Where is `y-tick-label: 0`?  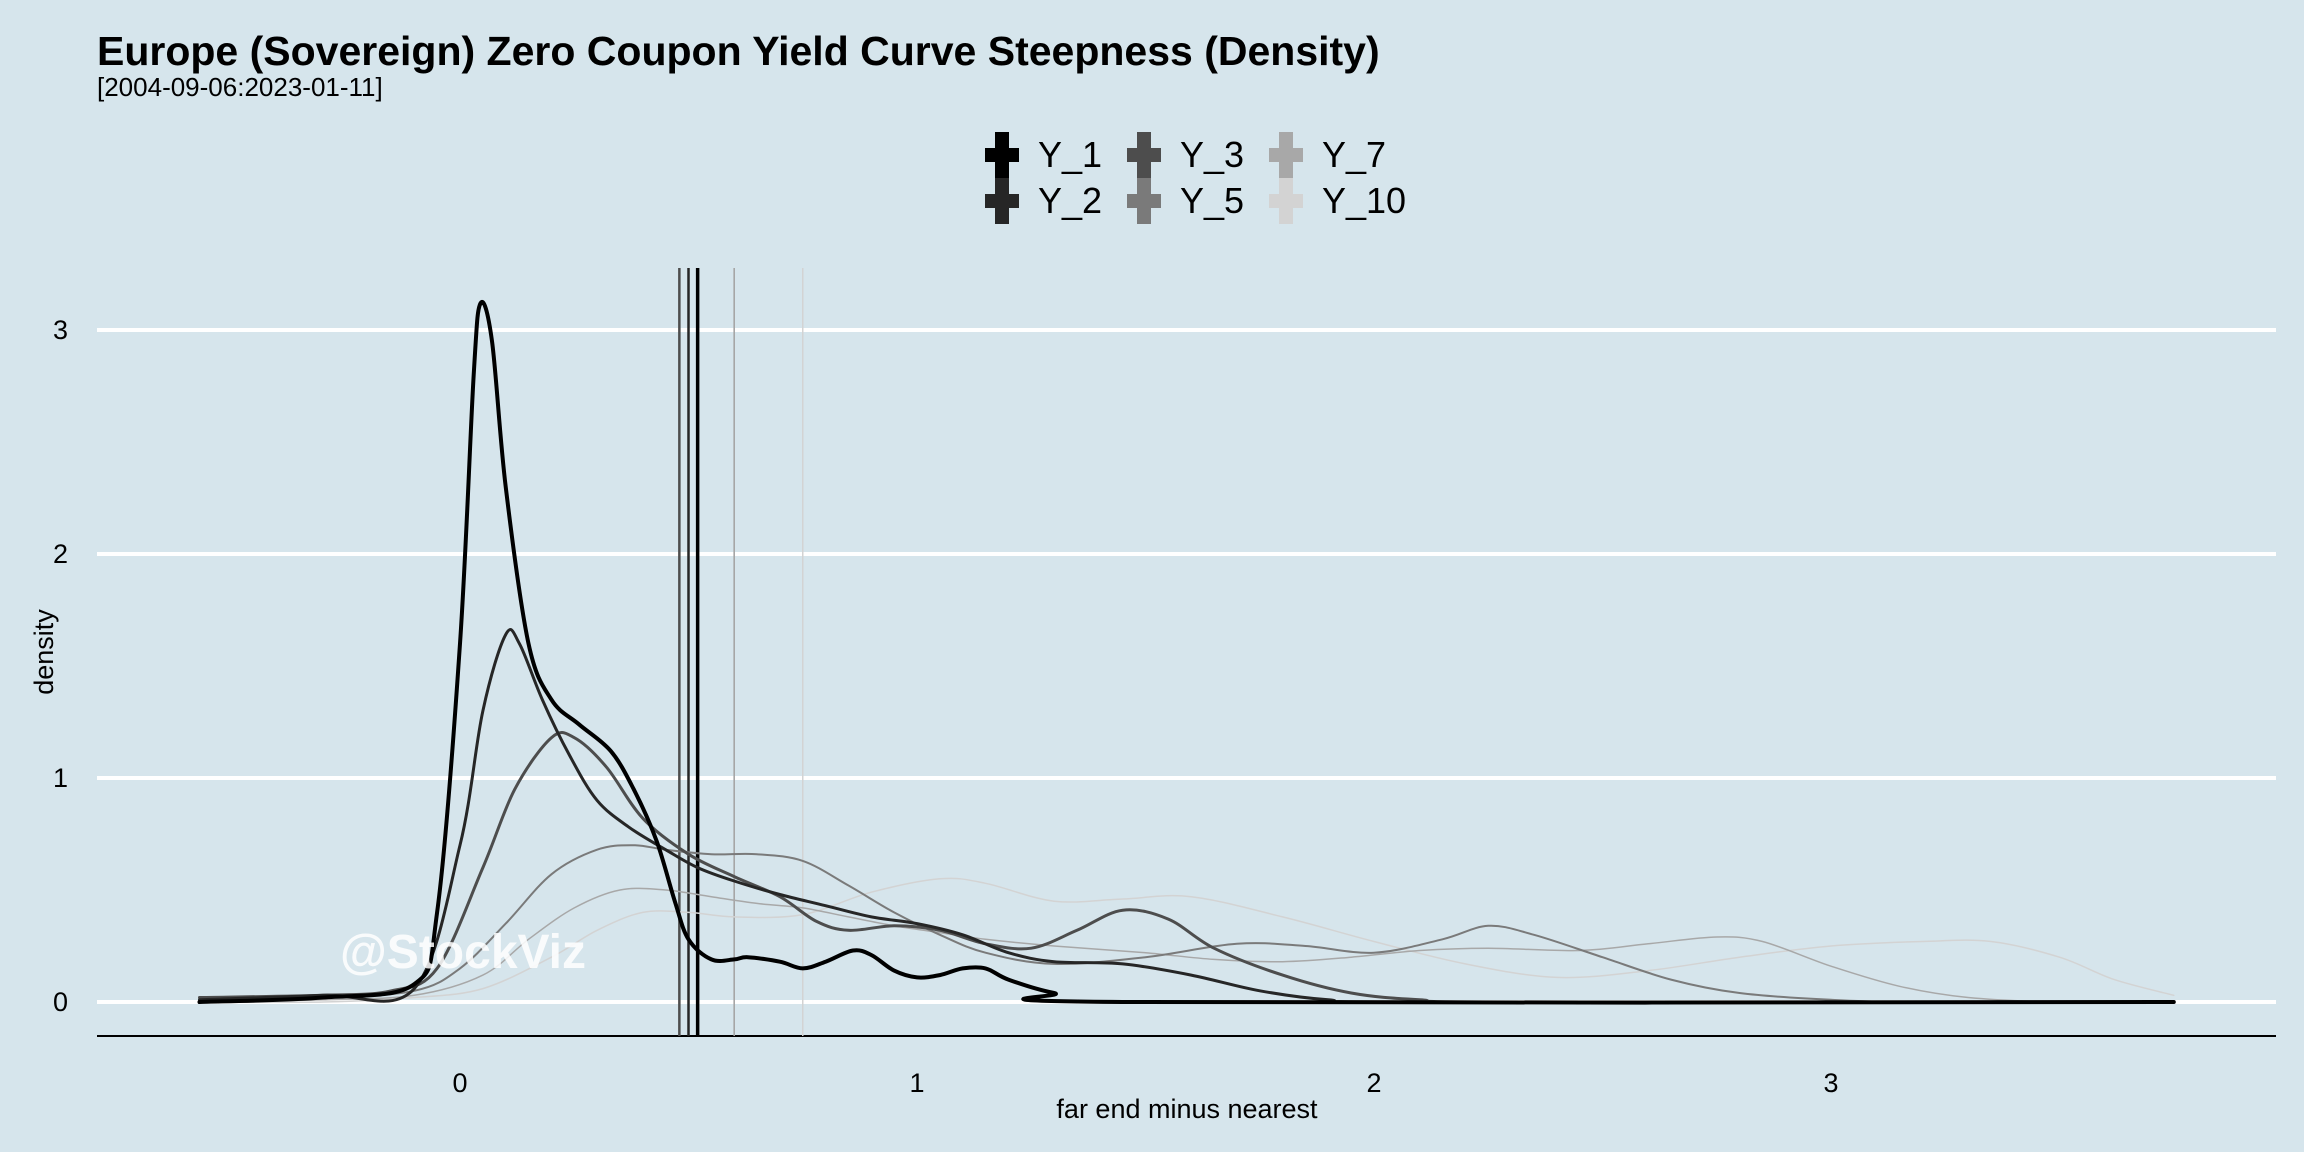 y-tick-label: 0 is located at coordinates (60, 1002).